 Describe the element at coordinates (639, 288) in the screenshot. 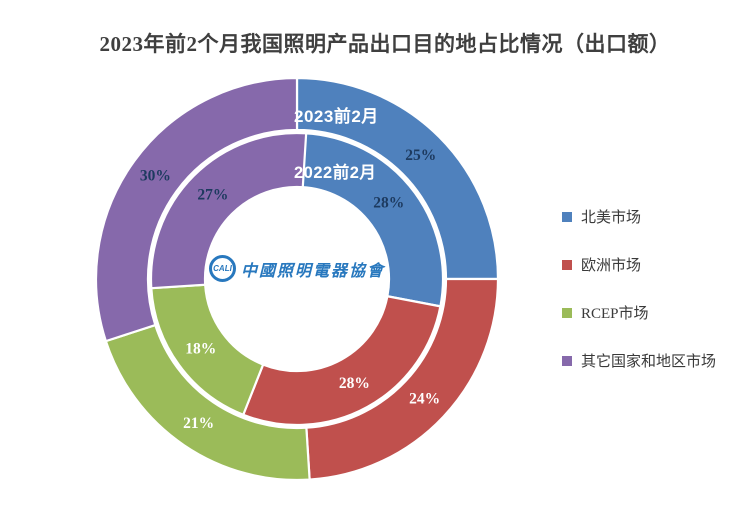

I see `legend: 北美市场 欧洲市场 RCEP市场 其它国家和地区市场` at that location.